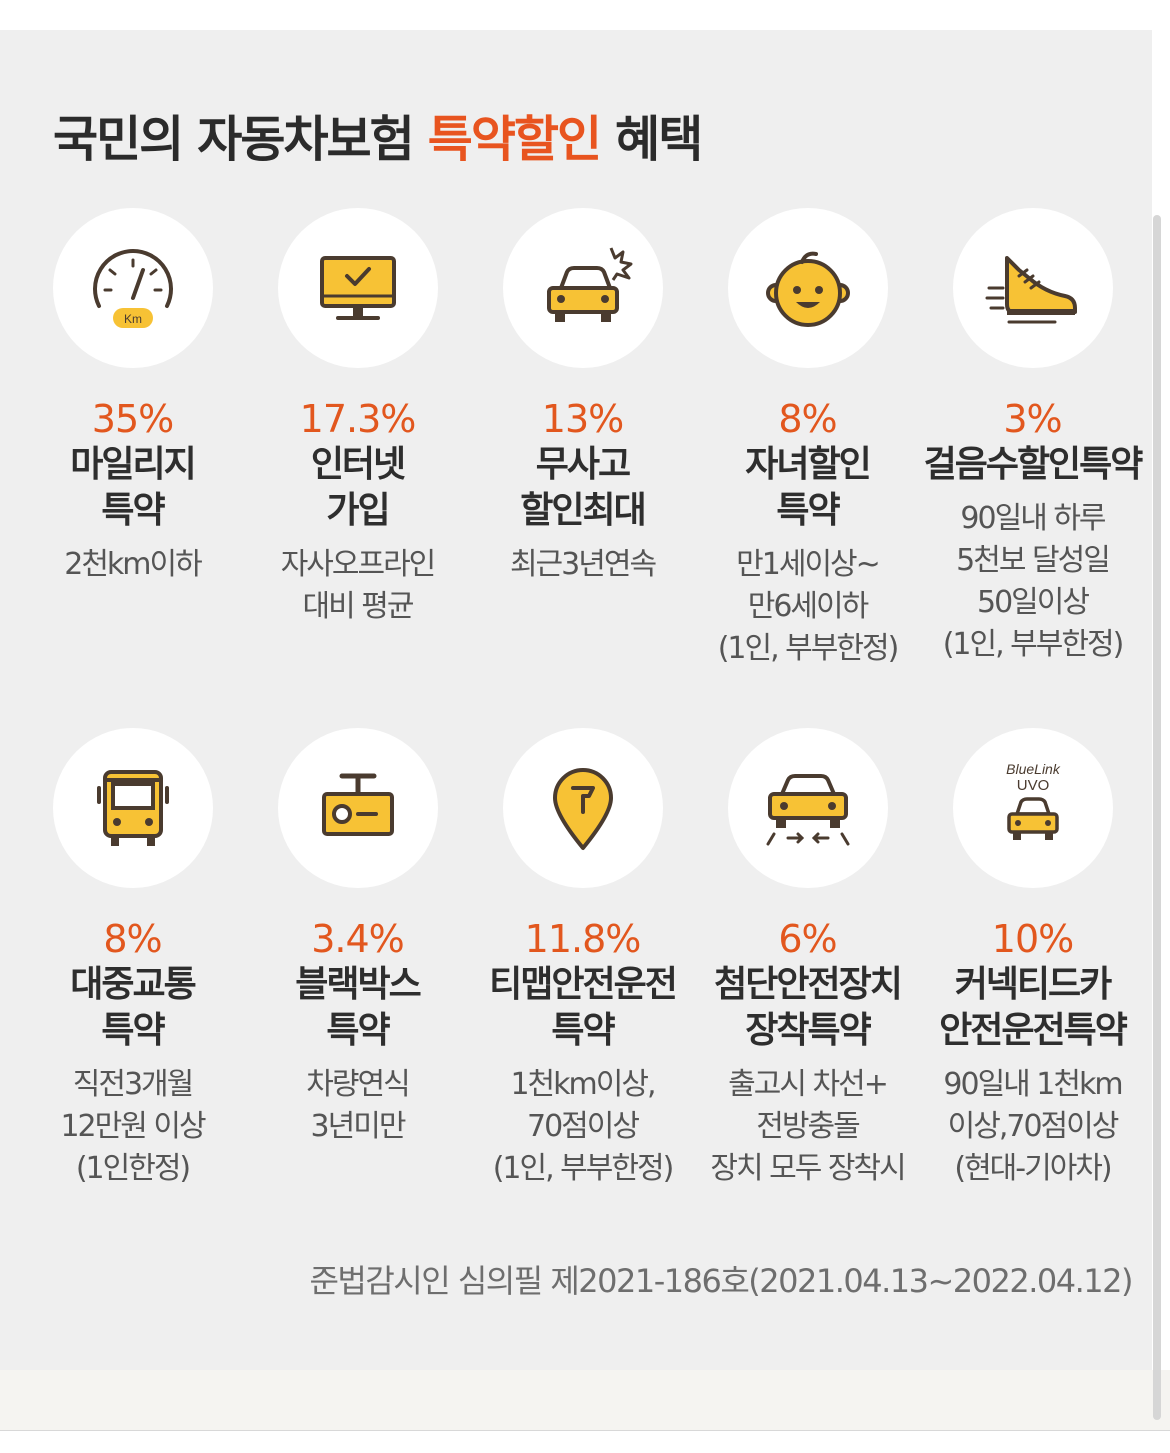 This screenshot has width=1170, height=1453. I want to click on benefit-condition-line: 대비 평균, so click(358, 606).